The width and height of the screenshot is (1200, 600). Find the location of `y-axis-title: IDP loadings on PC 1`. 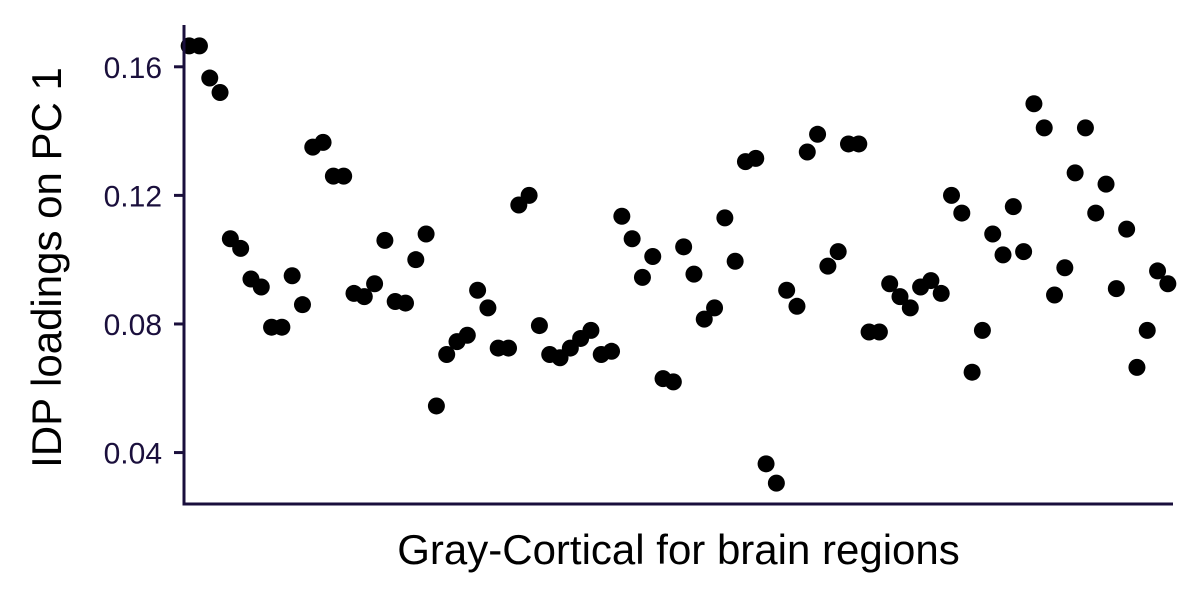

y-axis-title: IDP loadings on PC 1 is located at coordinates (46, 267).